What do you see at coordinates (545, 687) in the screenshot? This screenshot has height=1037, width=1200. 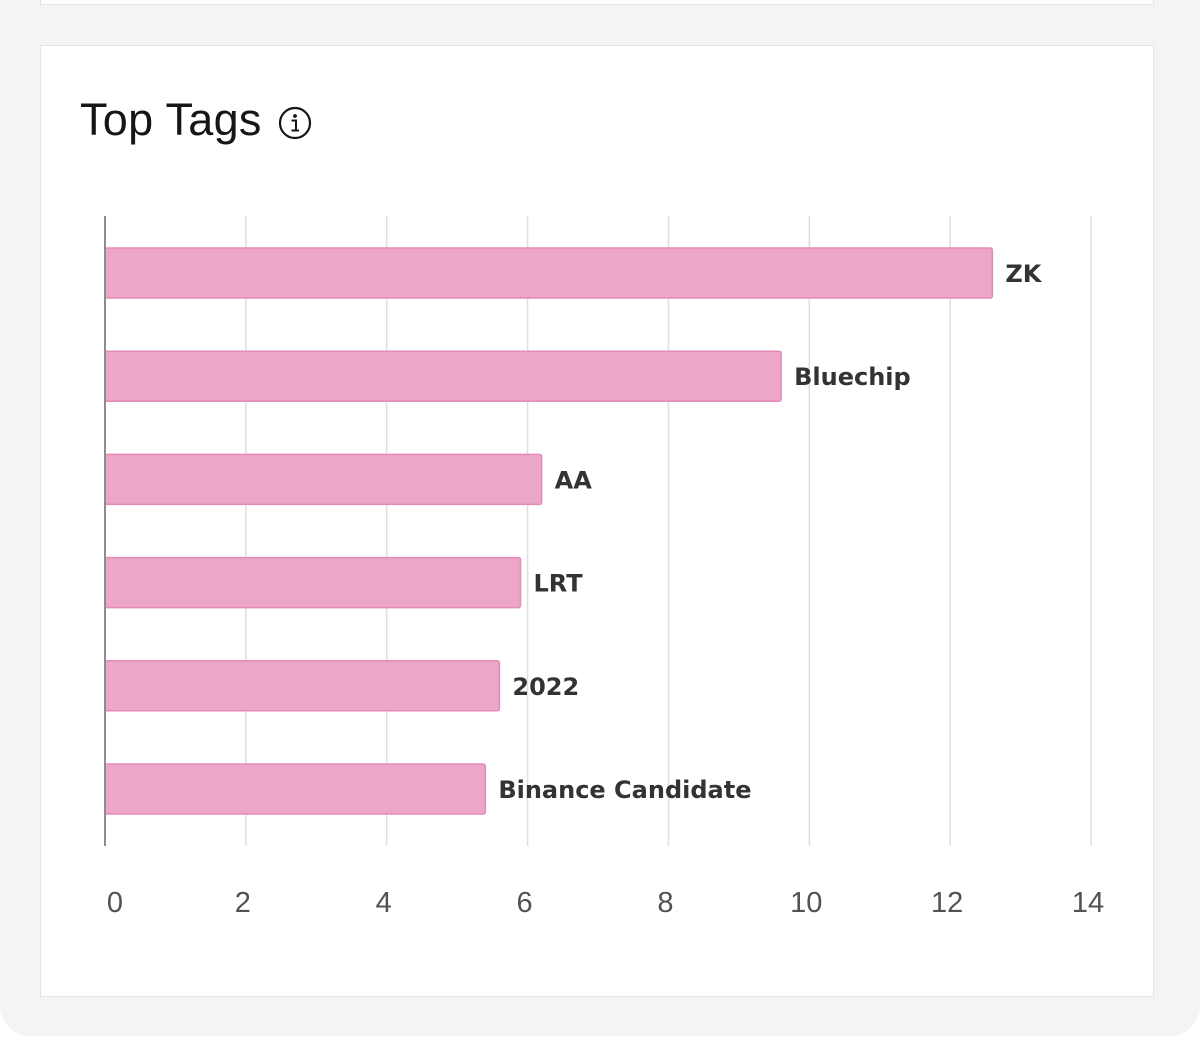 I see `bar-label: 2022` at bounding box center [545, 687].